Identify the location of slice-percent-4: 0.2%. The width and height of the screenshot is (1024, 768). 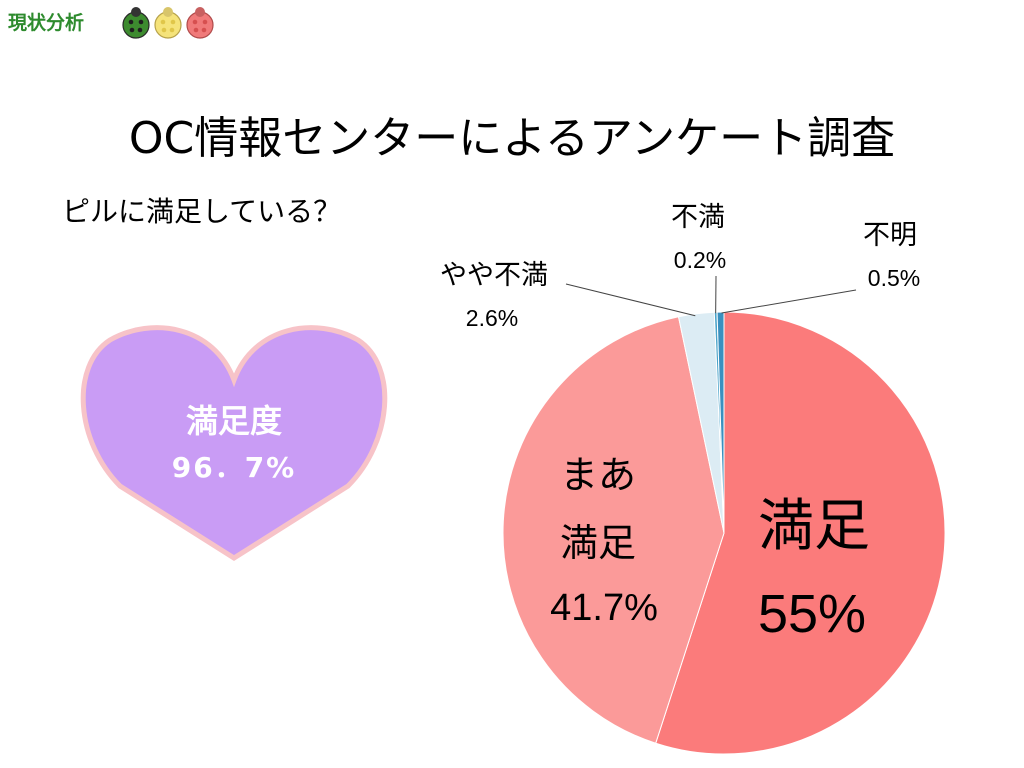
(700, 260).